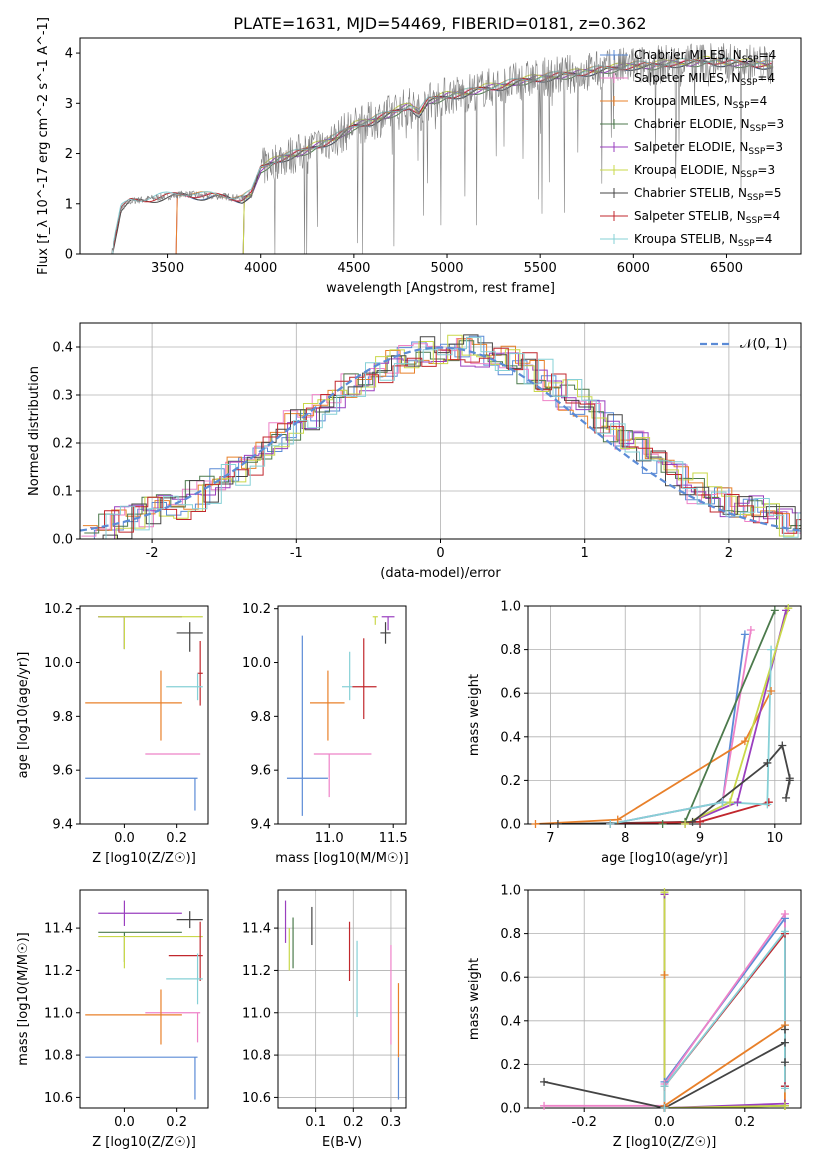  What do you see at coordinates (775, 838) in the screenshot?
I see `x-tick-label: 10` at bounding box center [775, 838].